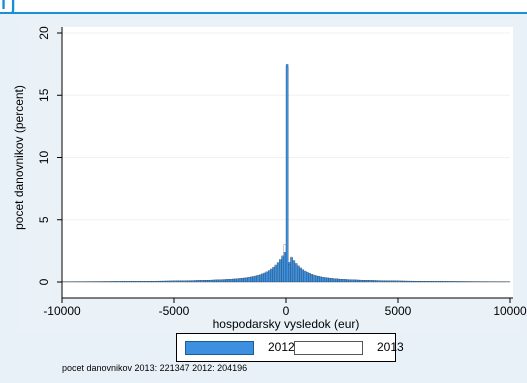 The height and width of the screenshot is (383, 527). What do you see at coordinates (44, 33) in the screenshot?
I see `y-tick-label: 20` at bounding box center [44, 33].